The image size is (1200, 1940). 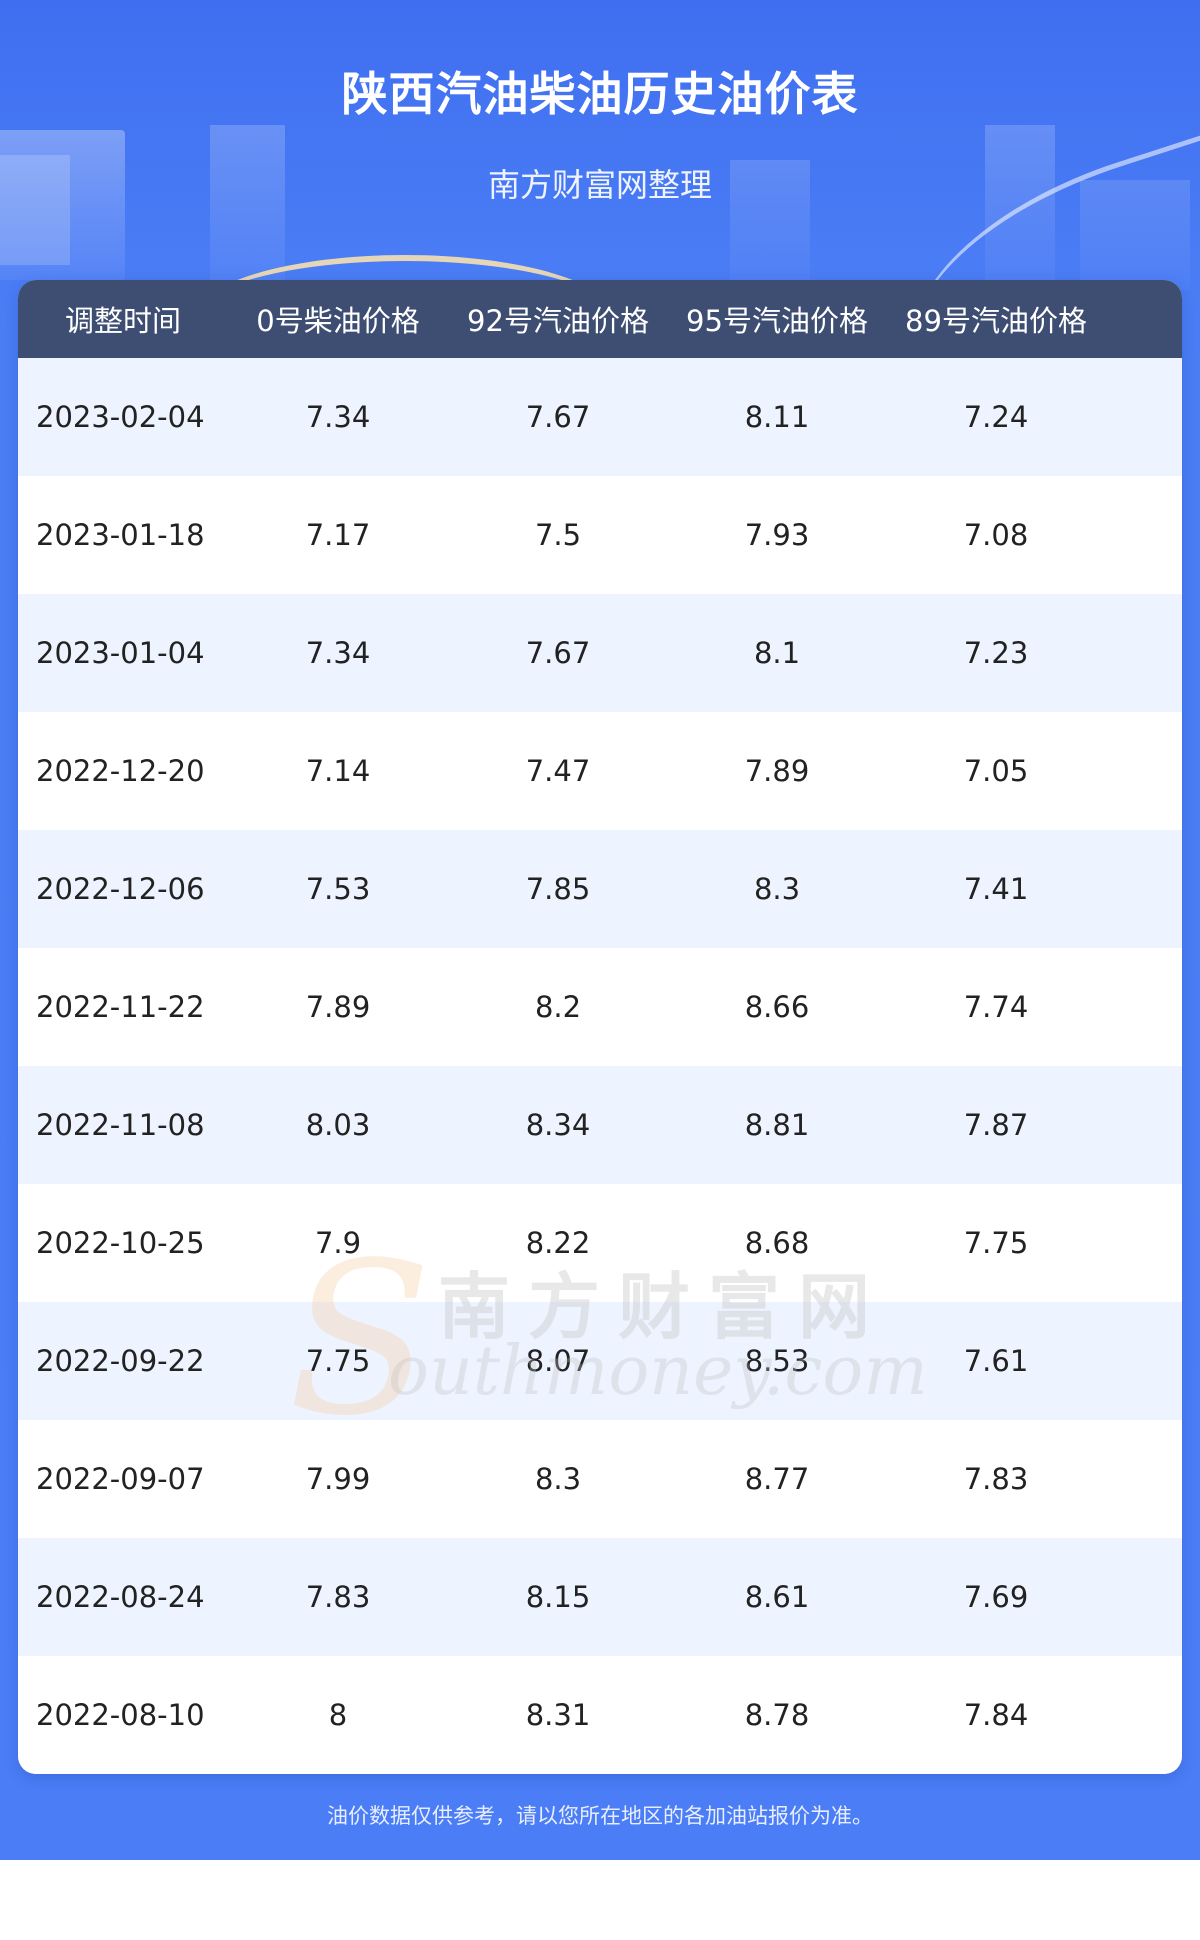 What do you see at coordinates (558, 1361) in the screenshot?
I see `price-cell: 8.07` at bounding box center [558, 1361].